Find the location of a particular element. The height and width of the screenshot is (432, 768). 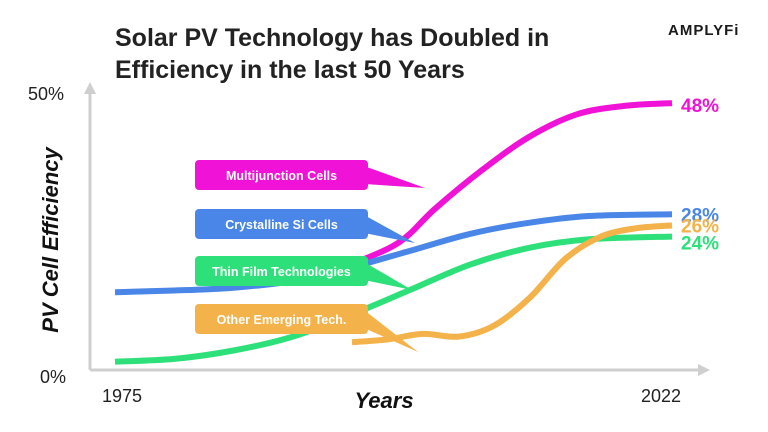

x-axis-arrow is located at coordinates (704, 370).